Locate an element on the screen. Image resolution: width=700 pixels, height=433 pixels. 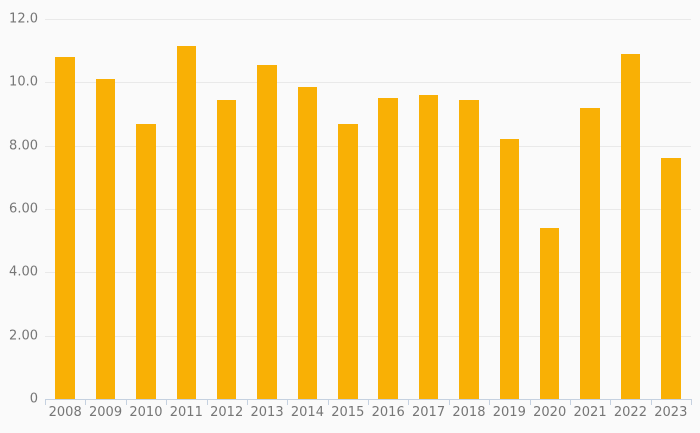
x-axis-tick-label: 2012 is located at coordinates (227, 412).